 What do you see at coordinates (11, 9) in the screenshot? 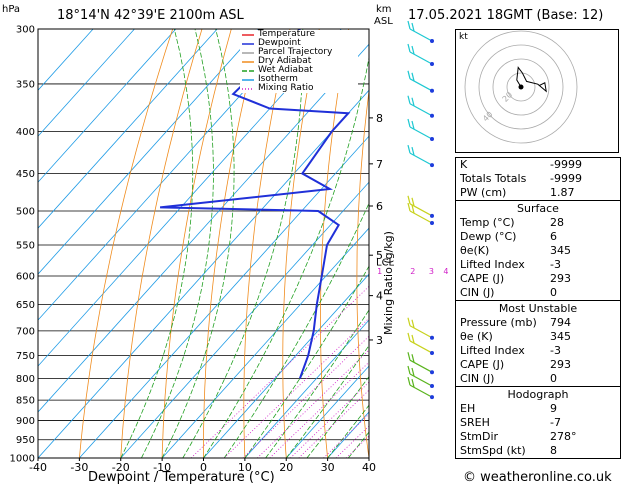
I see `pressure-unit-label: hPa` at bounding box center [11, 9].